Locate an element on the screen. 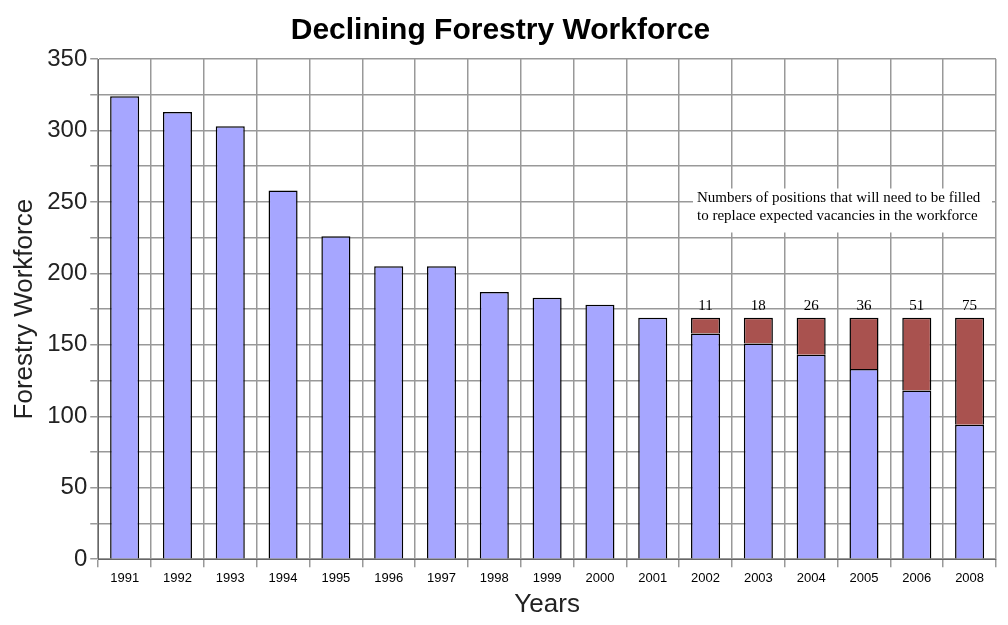  x-tick-label: 1994 is located at coordinates (283, 577).